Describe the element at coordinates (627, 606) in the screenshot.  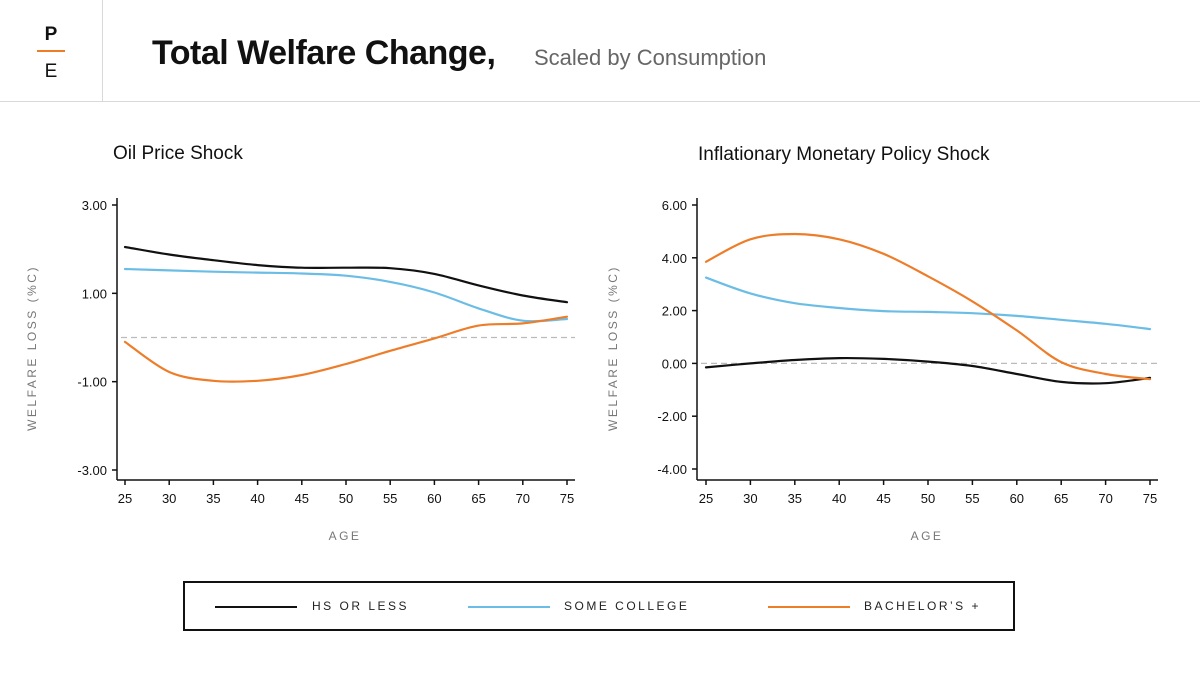
I see `legend-label-some-college: SOME COLLEGE` at that location.